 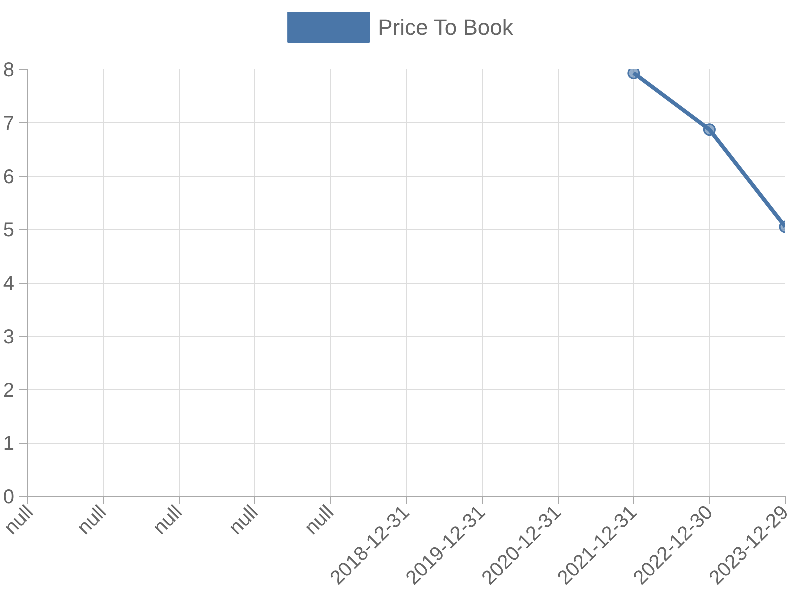 What do you see at coordinates (8, 71) in the screenshot?
I see `y-tick-label: 8` at bounding box center [8, 71].